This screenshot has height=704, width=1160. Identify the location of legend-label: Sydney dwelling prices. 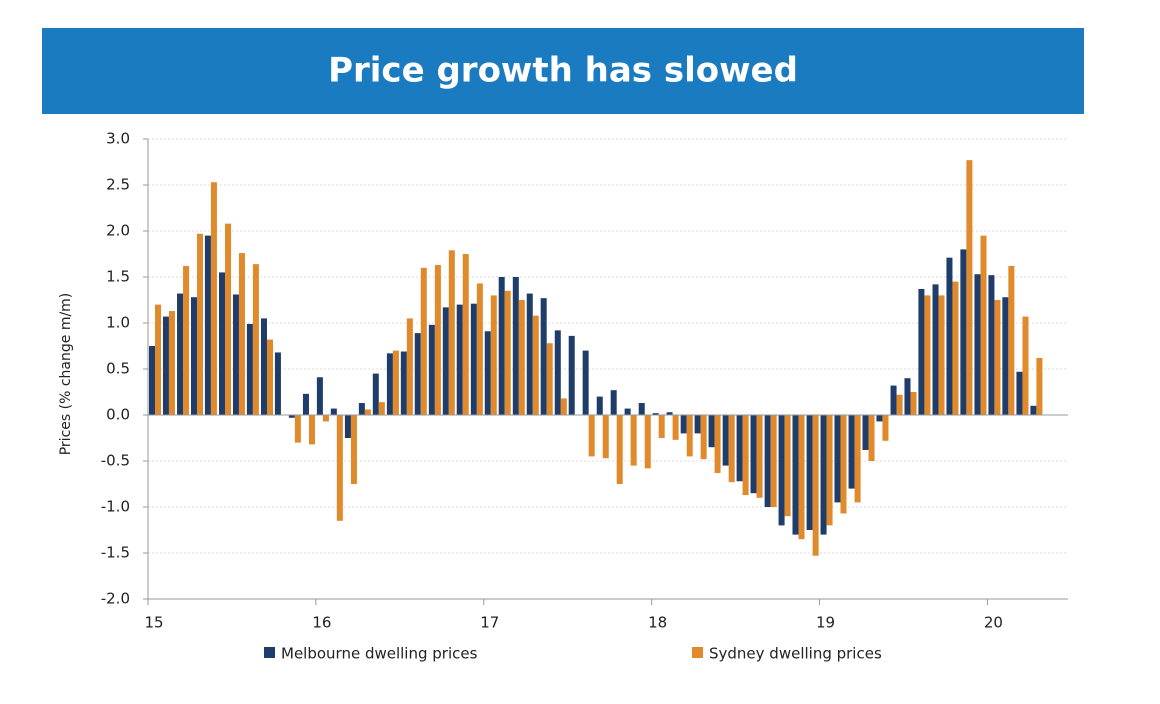
(795, 654).